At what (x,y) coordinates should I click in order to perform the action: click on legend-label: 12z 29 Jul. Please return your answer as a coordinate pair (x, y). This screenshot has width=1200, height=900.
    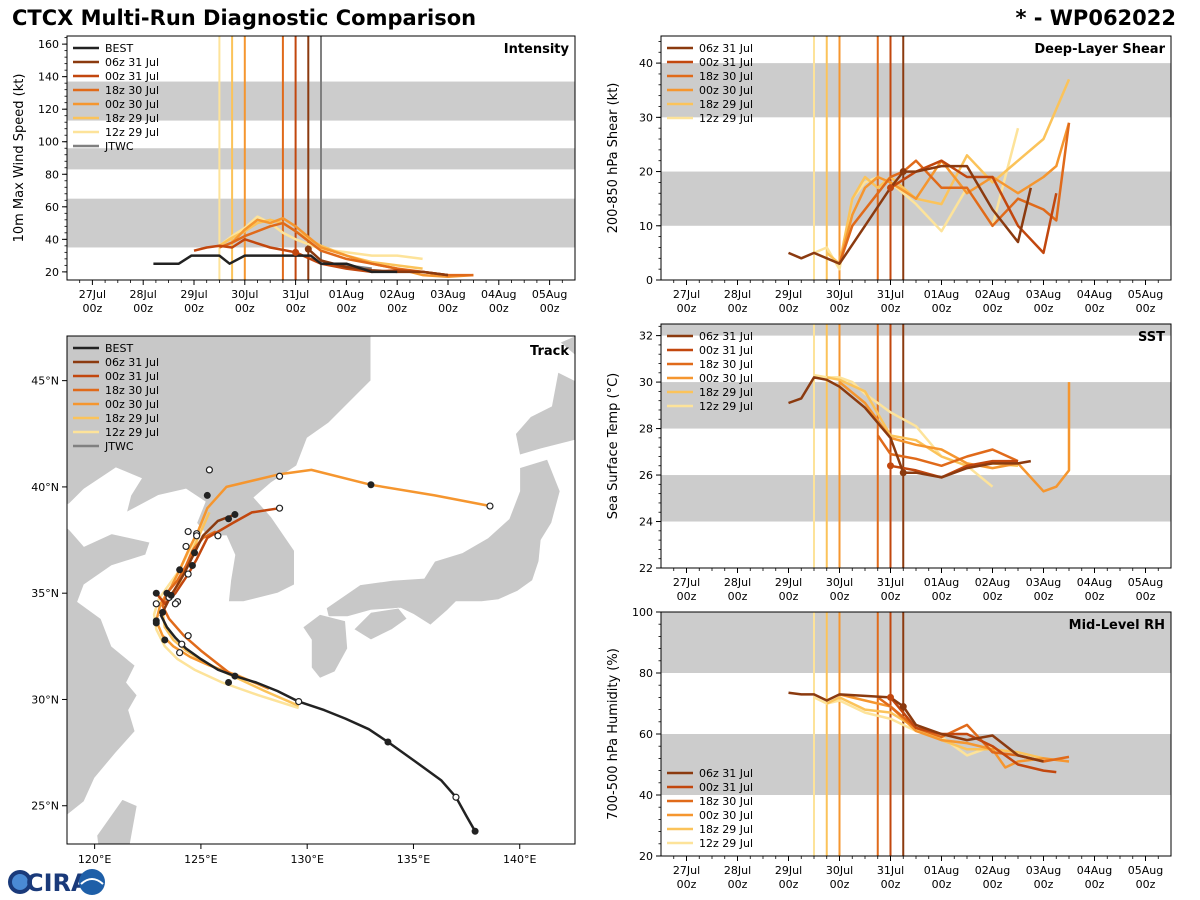
    Looking at the image, I should click on (132, 132).